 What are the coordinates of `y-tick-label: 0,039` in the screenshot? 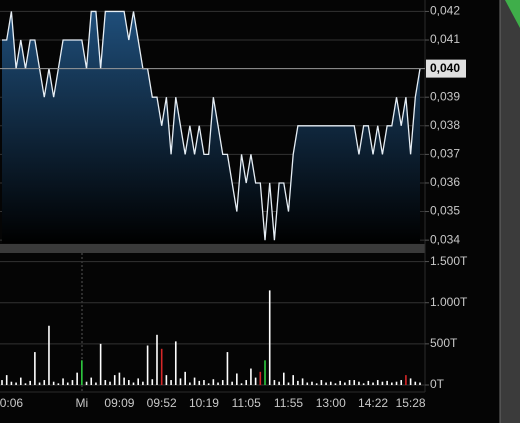 It's located at (445, 96).